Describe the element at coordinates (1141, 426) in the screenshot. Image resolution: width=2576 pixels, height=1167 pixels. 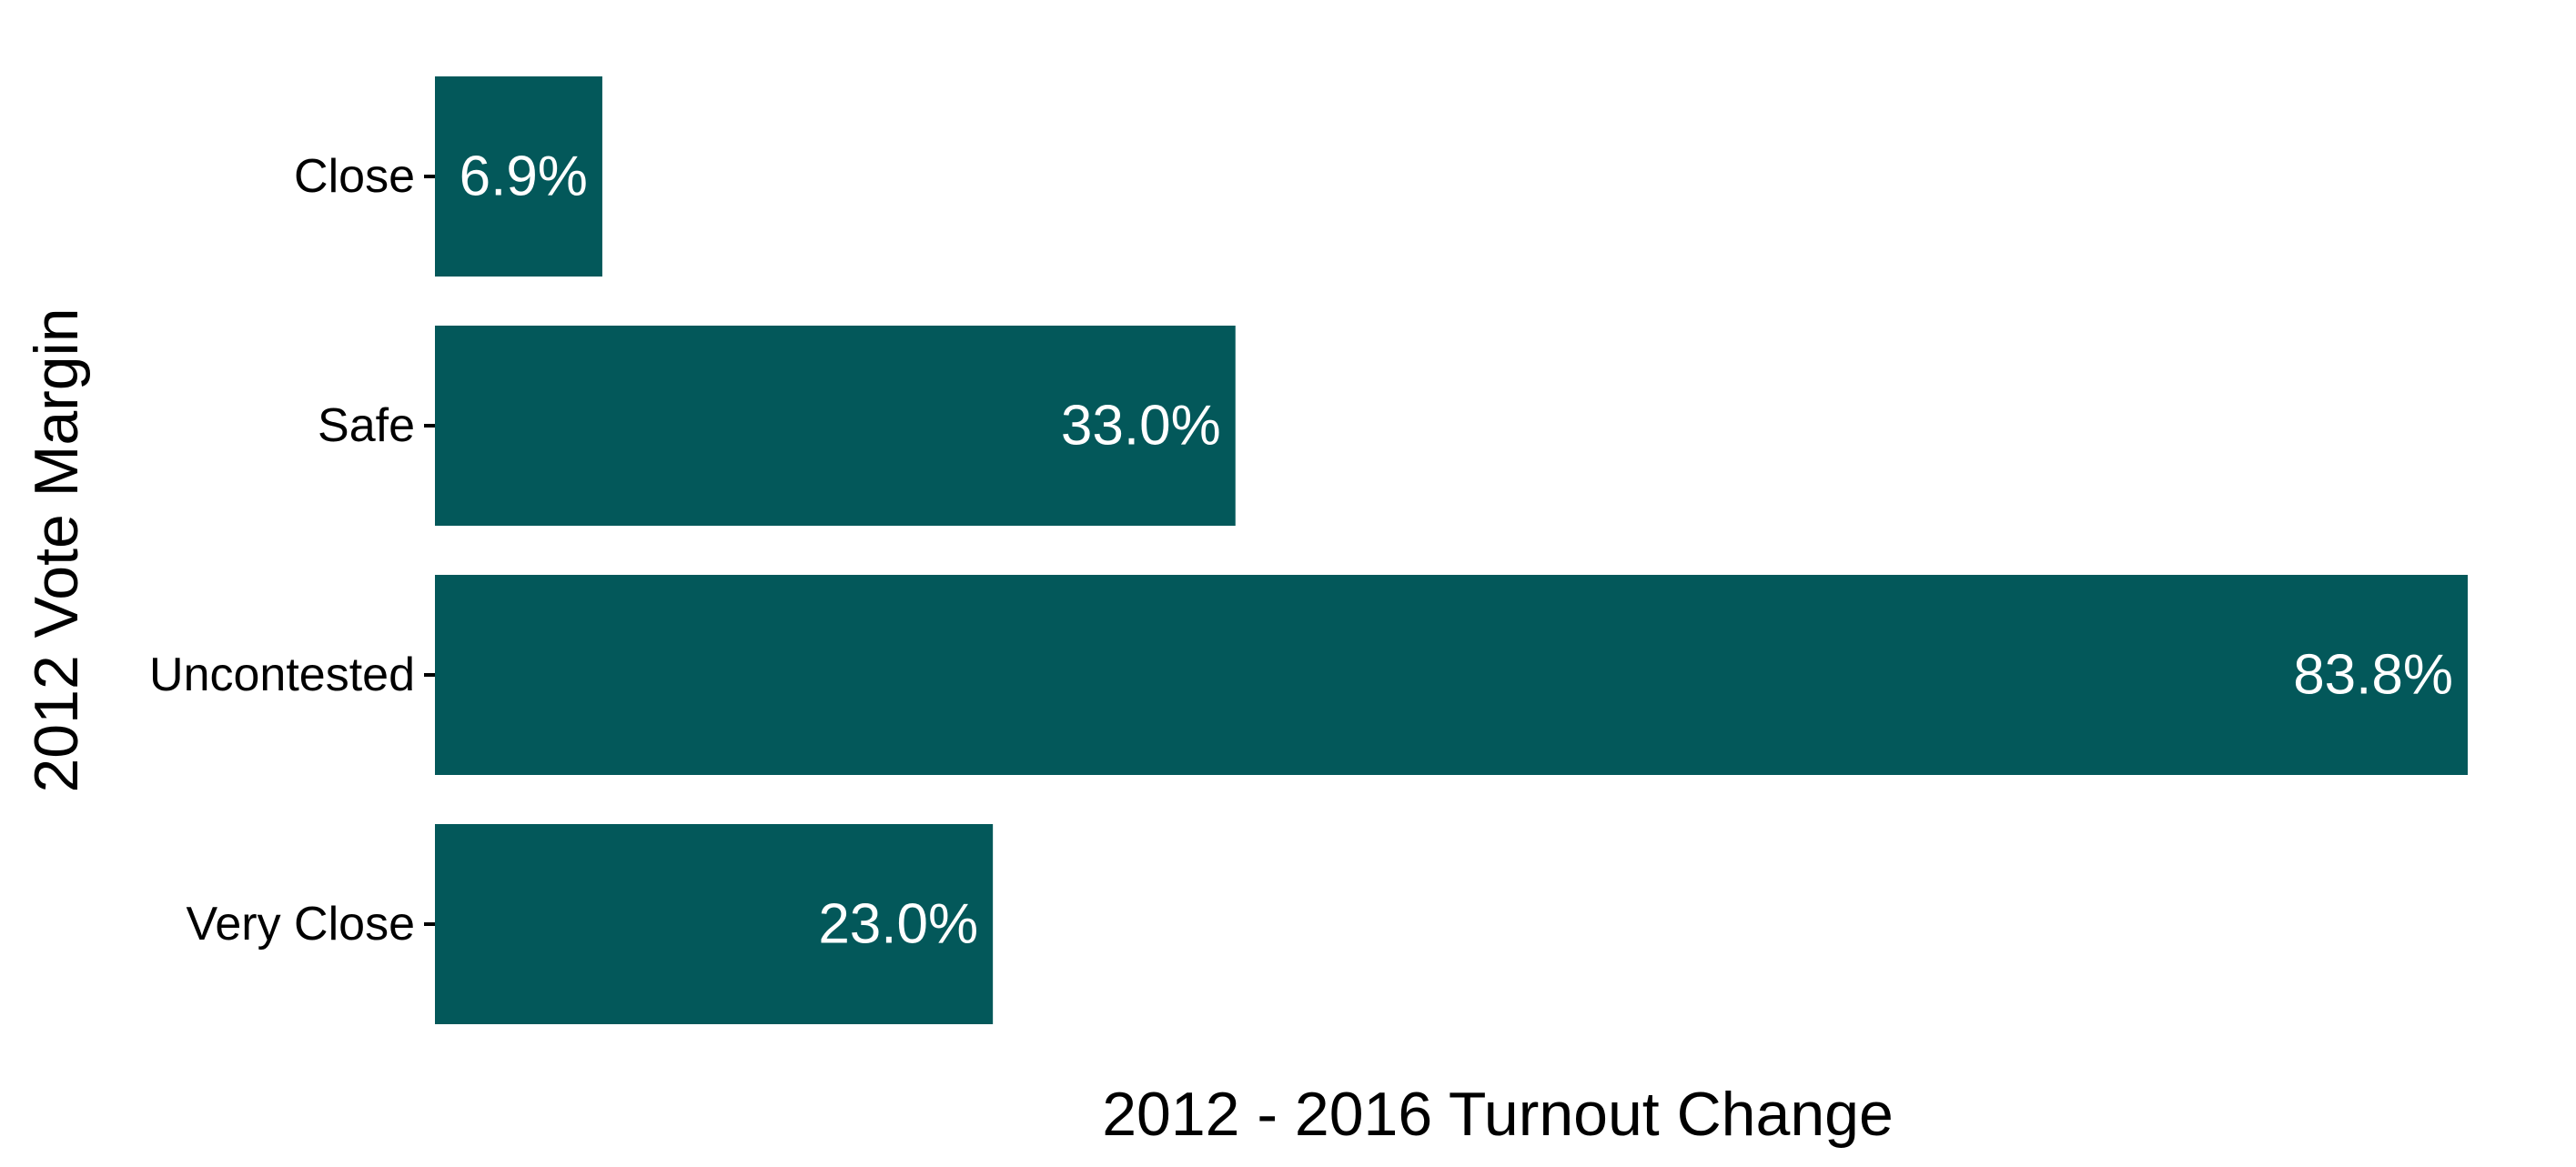
I see `bar-value-label-safe: 33.0%` at that location.